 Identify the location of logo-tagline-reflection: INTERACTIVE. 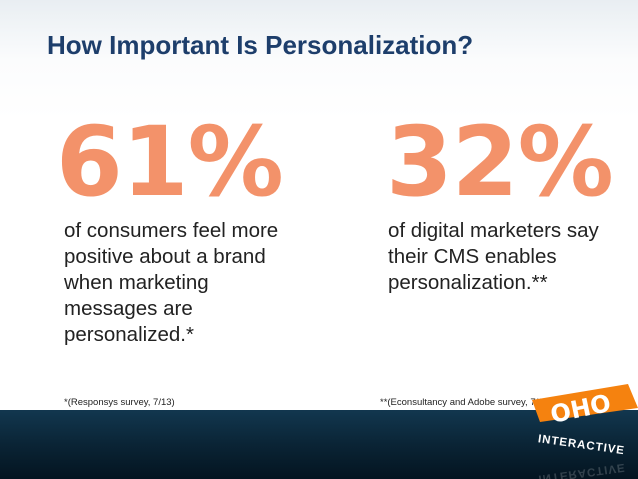
(582, 470).